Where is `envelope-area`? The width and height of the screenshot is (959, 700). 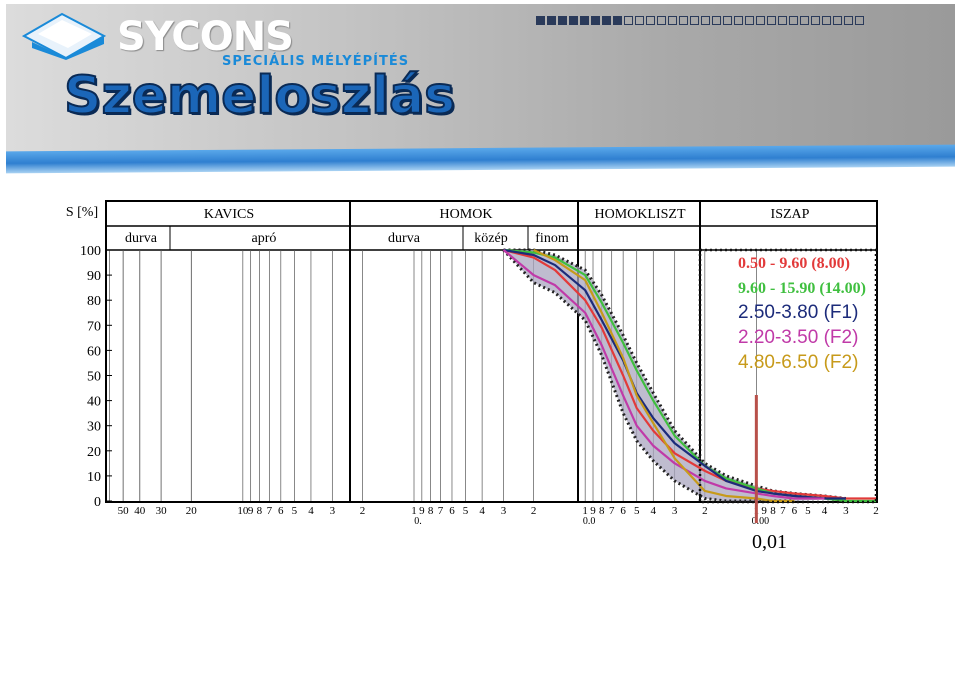
envelope-area is located at coordinates (674, 375).